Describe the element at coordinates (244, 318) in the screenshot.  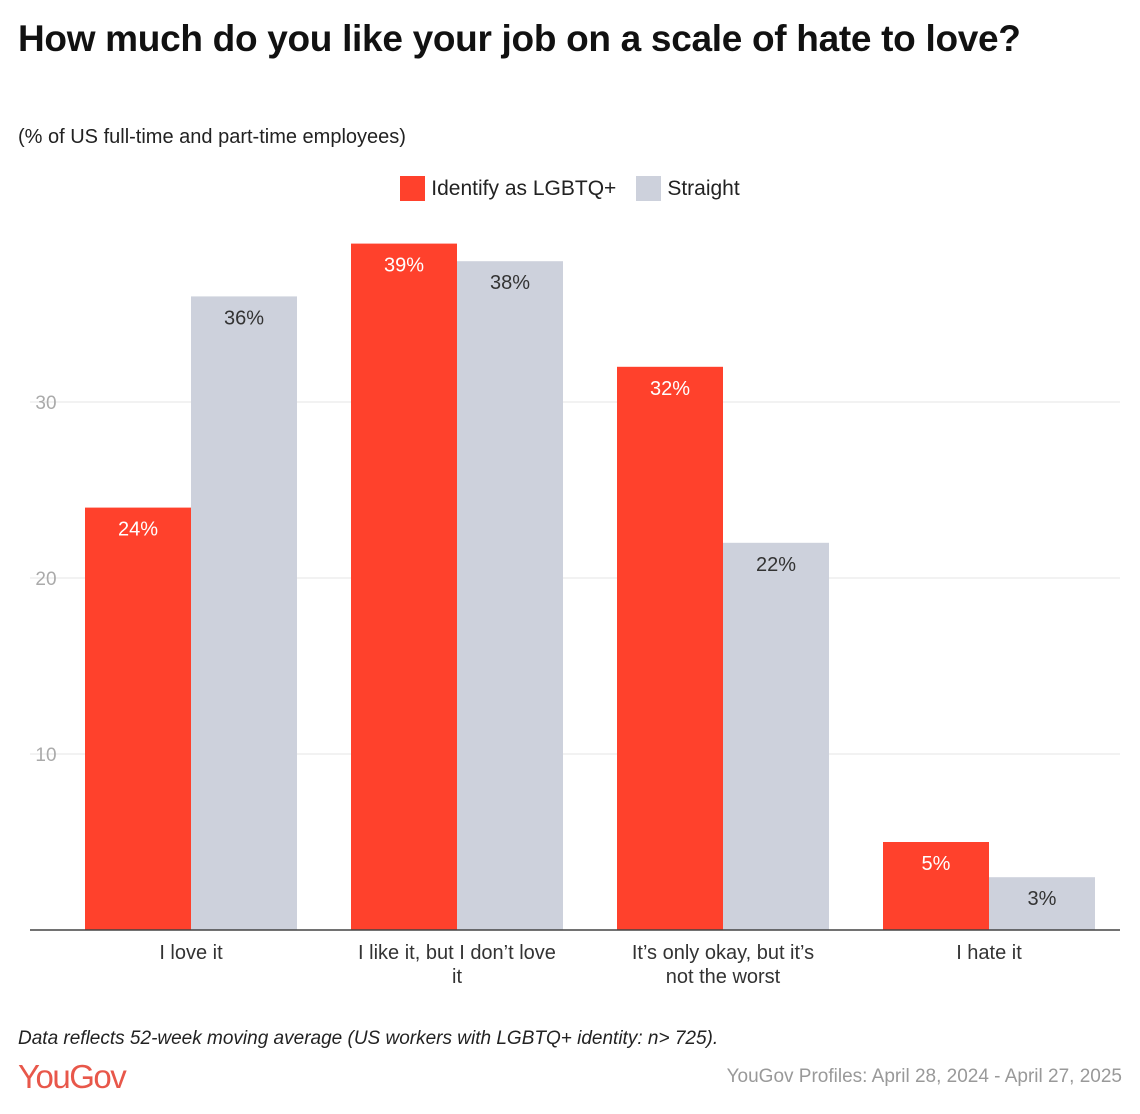
I see `data-label: 36%` at that location.